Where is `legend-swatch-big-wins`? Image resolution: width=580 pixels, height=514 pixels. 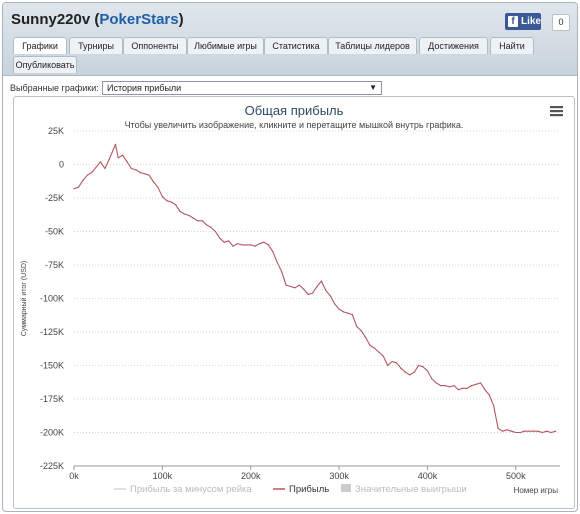 legend-swatch-big-wins is located at coordinates (346, 488).